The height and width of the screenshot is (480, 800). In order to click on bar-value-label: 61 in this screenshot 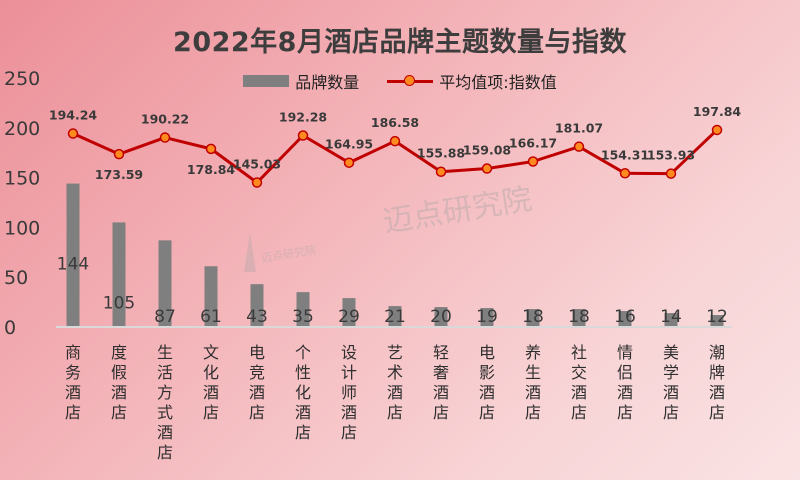, I will do `click(211, 317)`.